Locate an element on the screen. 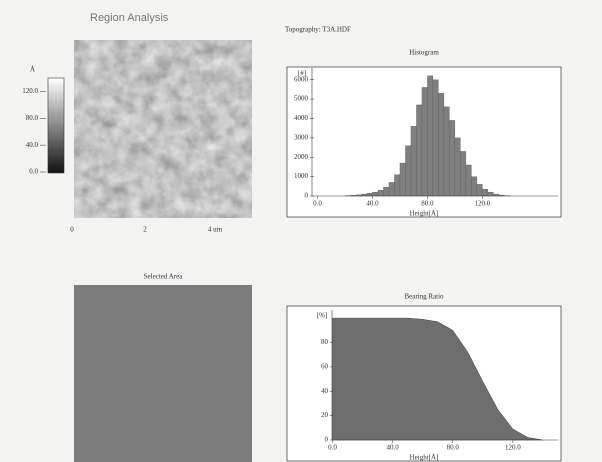 Image resolution: width=602 pixels, height=462 pixels. selected-area-image is located at coordinates (163, 373).